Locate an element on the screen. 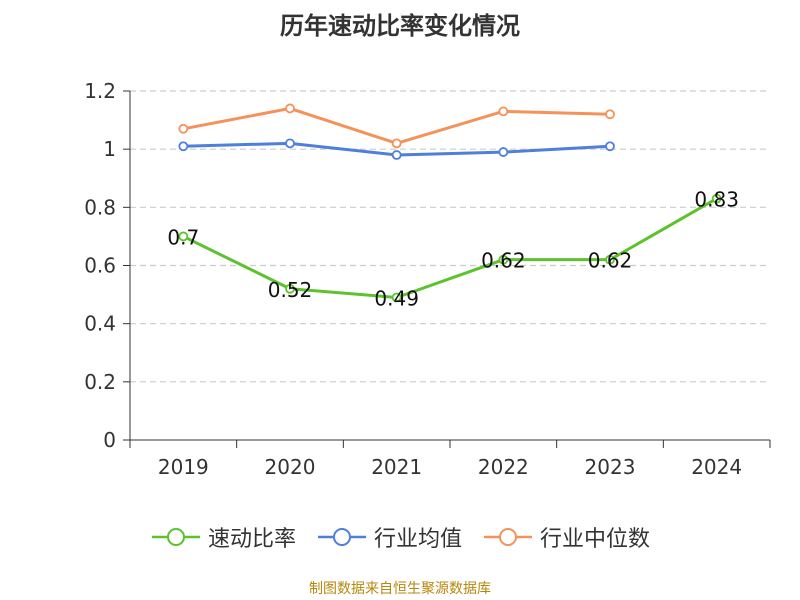 This screenshot has width=800, height=600. legend-marker-speed-ratio is located at coordinates (175, 537).